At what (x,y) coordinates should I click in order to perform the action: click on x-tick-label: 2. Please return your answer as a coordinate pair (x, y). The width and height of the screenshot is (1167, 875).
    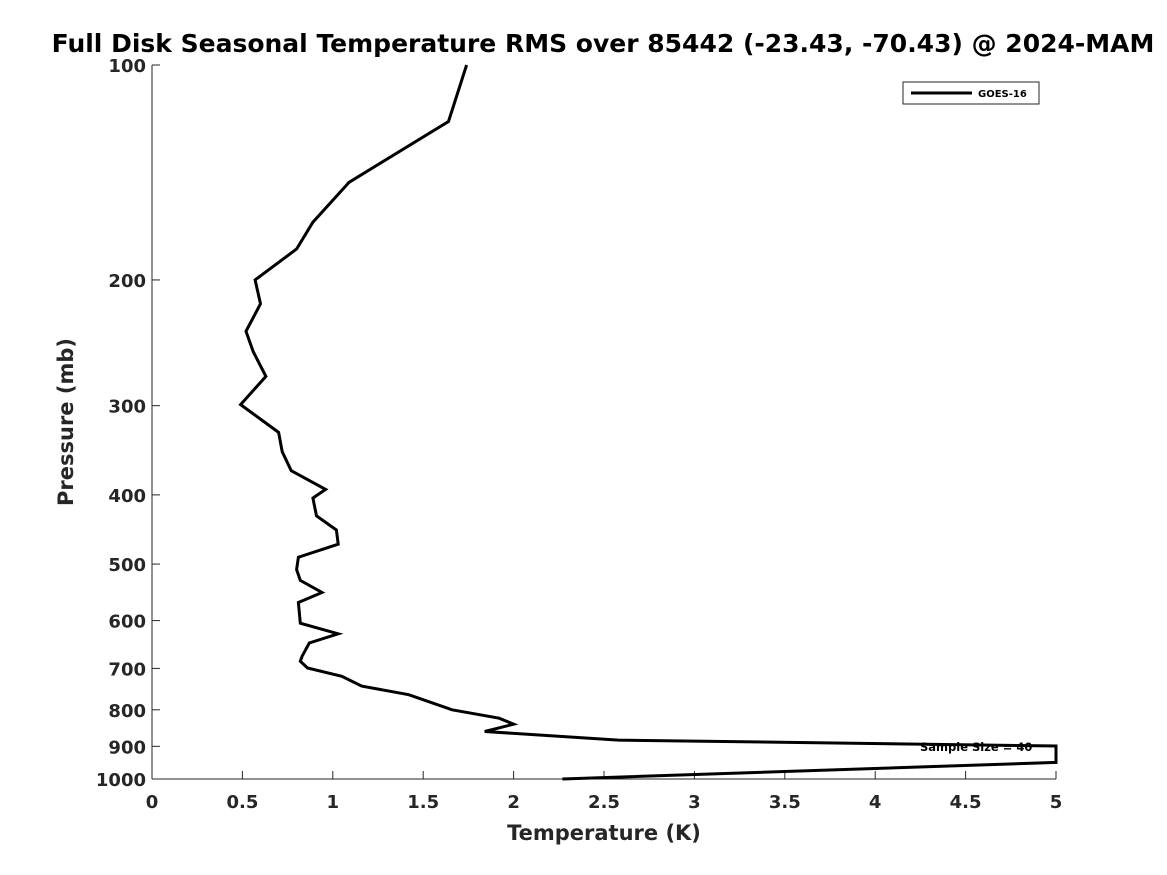
    Looking at the image, I should click on (513, 802).